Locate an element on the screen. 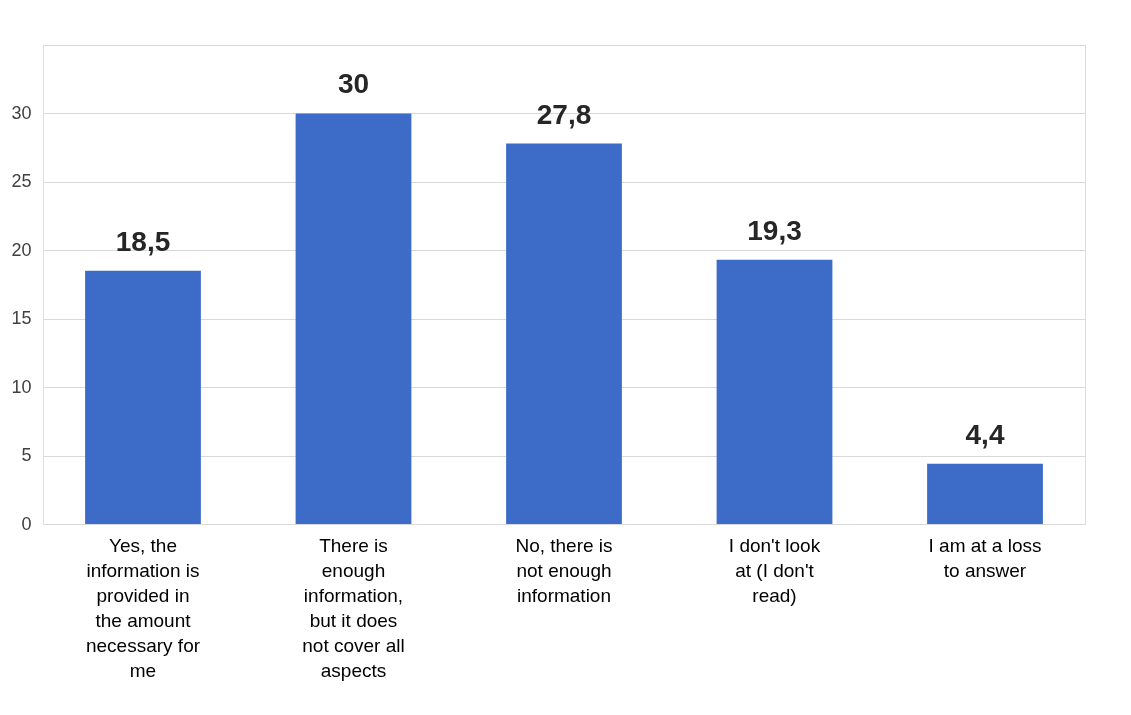  y-tick-label: 0 is located at coordinates (26, 523).